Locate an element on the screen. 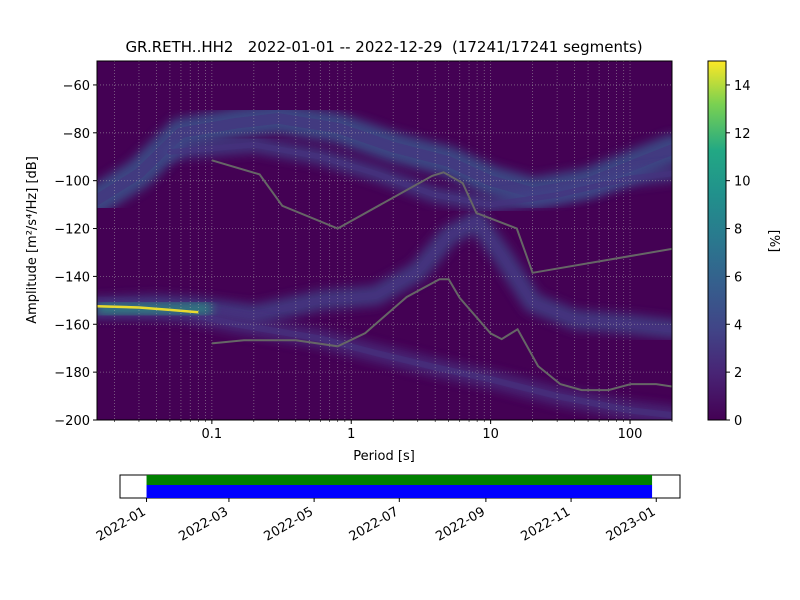  timeline-bars is located at coordinates (399, 486).